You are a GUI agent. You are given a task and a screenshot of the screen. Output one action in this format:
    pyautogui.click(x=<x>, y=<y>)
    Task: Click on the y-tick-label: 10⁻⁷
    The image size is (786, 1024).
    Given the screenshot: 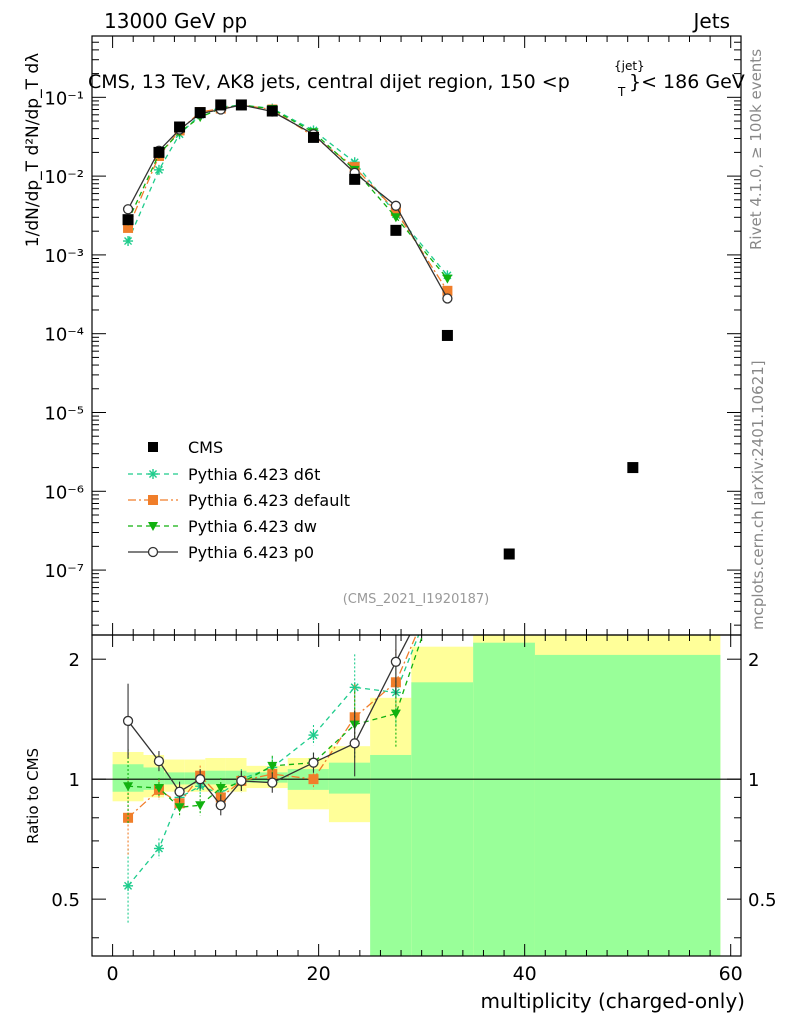 What is the action you would take?
    pyautogui.click(x=64, y=571)
    